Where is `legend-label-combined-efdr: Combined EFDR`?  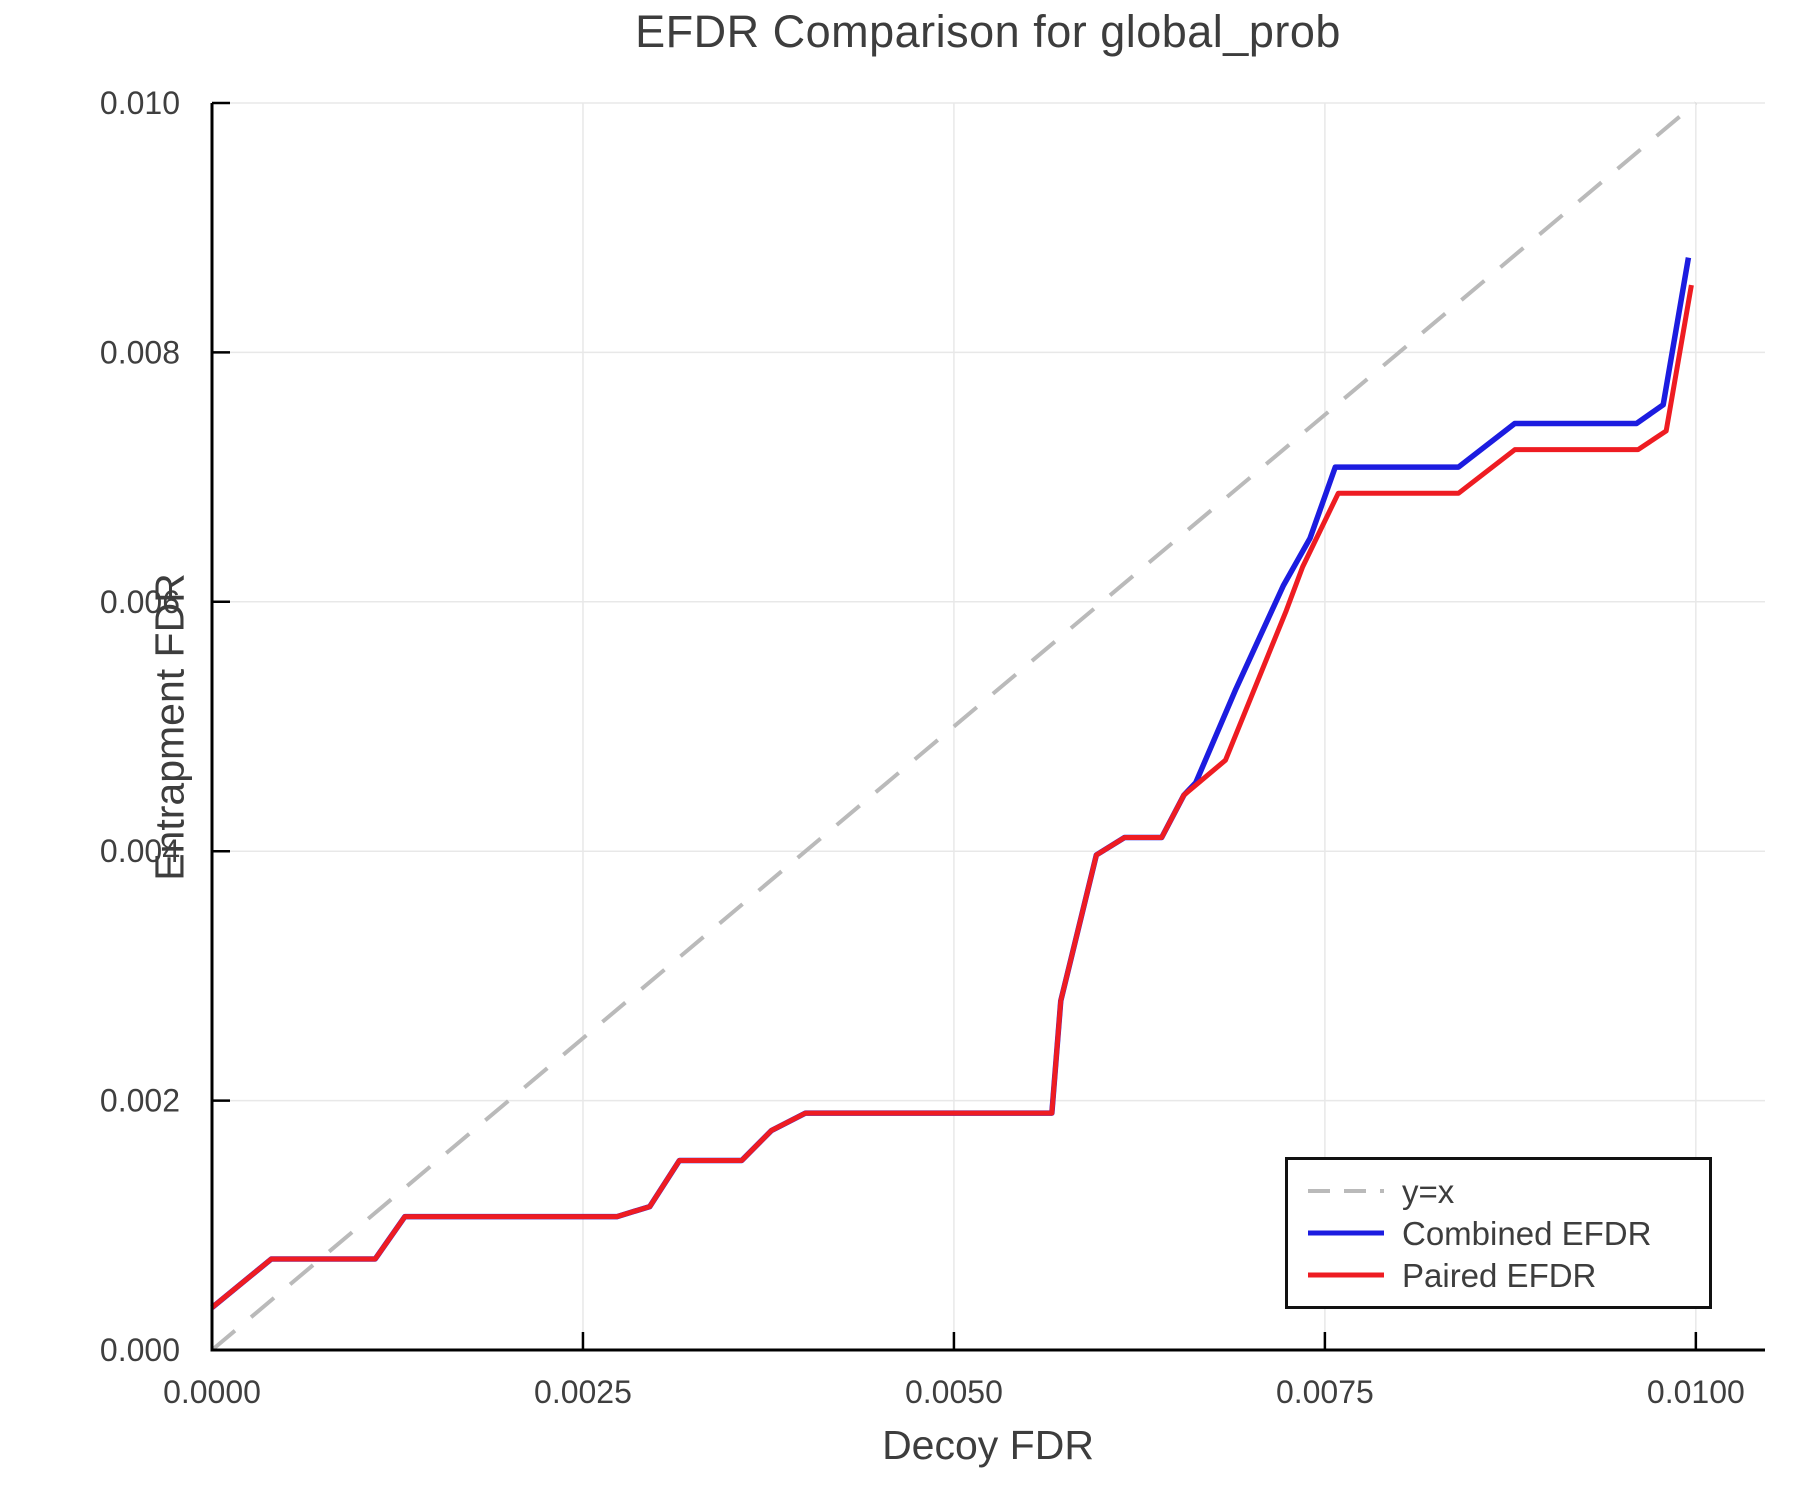 legend-label-combined-efdr: Combined EFDR is located at coordinates (1527, 1233).